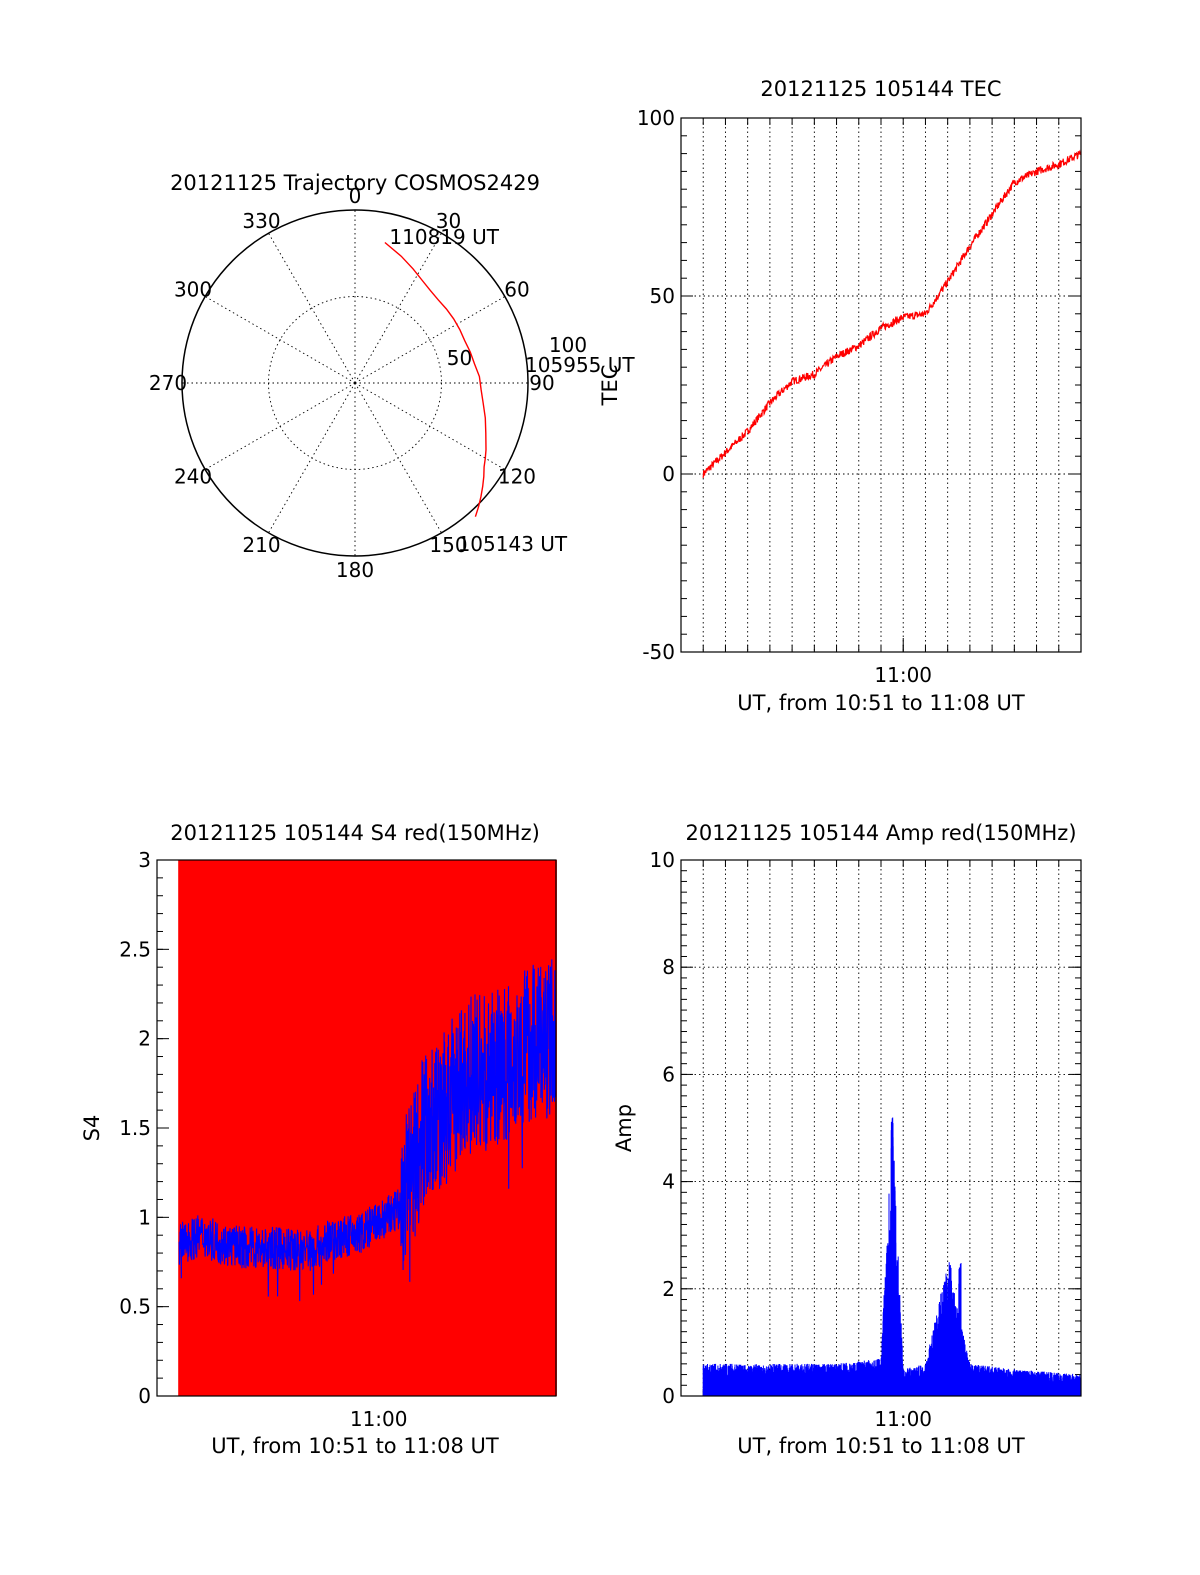 The image size is (1200, 1575). Describe the element at coordinates (662, 860) in the screenshot. I see `y-tick-label: 10` at that location.